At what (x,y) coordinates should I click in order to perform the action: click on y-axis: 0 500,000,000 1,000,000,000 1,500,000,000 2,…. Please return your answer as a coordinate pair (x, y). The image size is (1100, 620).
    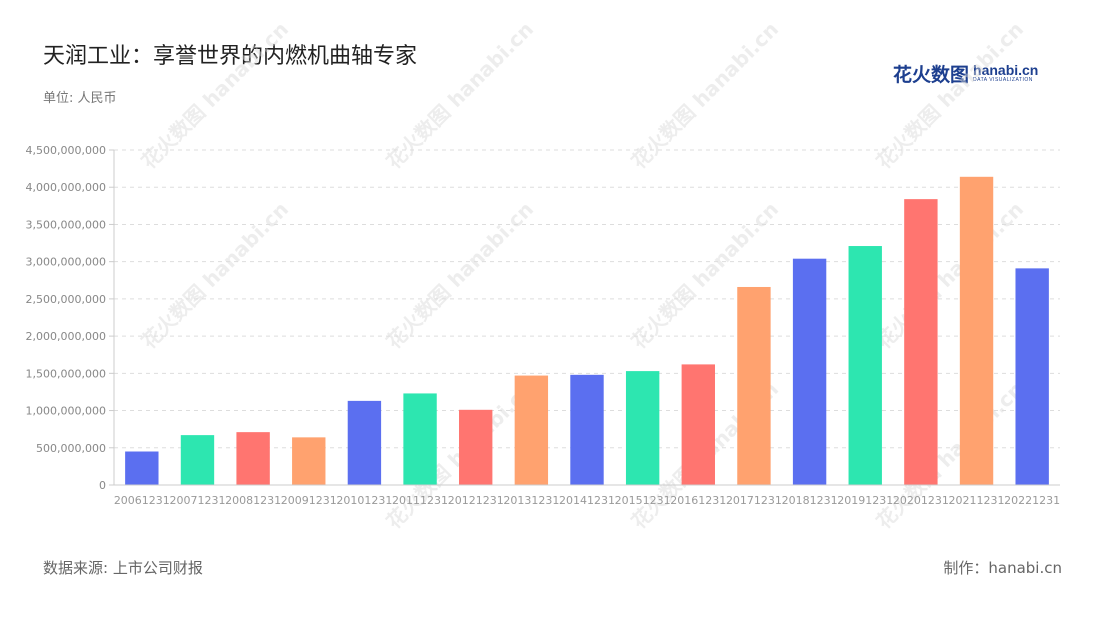
    Looking at the image, I should click on (70, 318).